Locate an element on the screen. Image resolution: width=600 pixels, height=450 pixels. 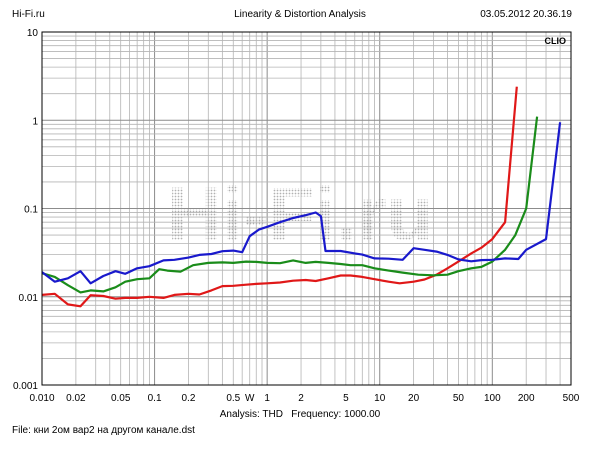
chart-title: Linearity & Distortion Analysis is located at coordinates (300, 14).